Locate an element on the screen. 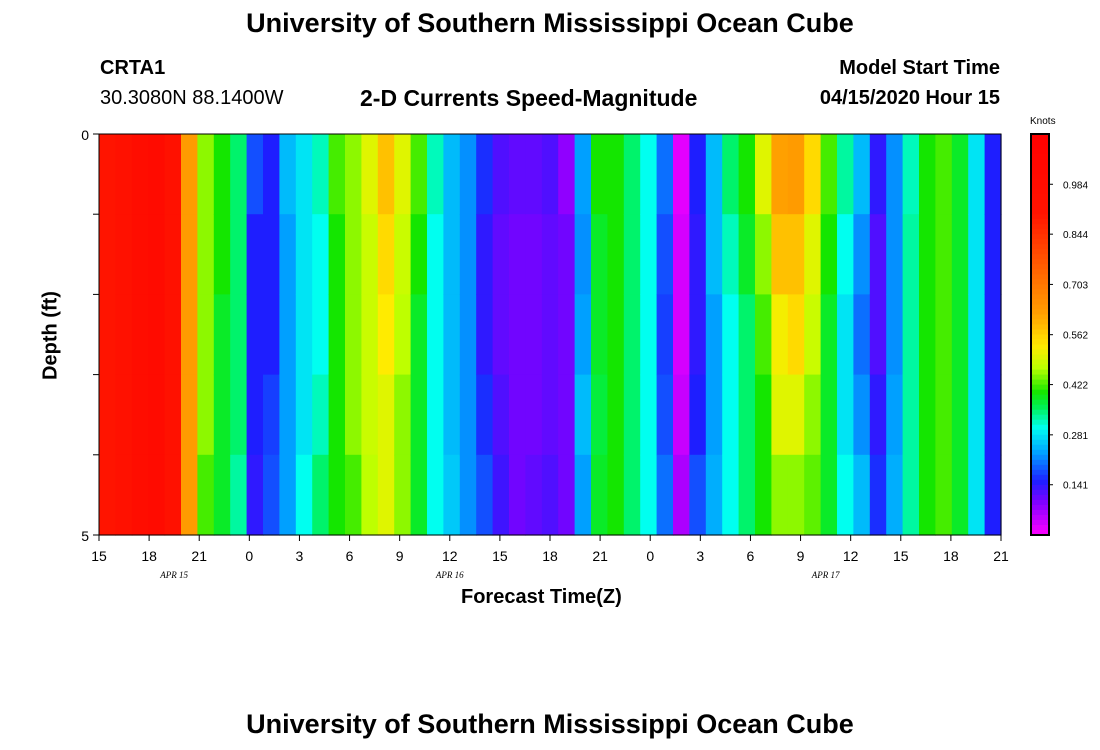 This screenshot has width=1100, height=750. x-tick-label: 9 is located at coordinates (400, 556).